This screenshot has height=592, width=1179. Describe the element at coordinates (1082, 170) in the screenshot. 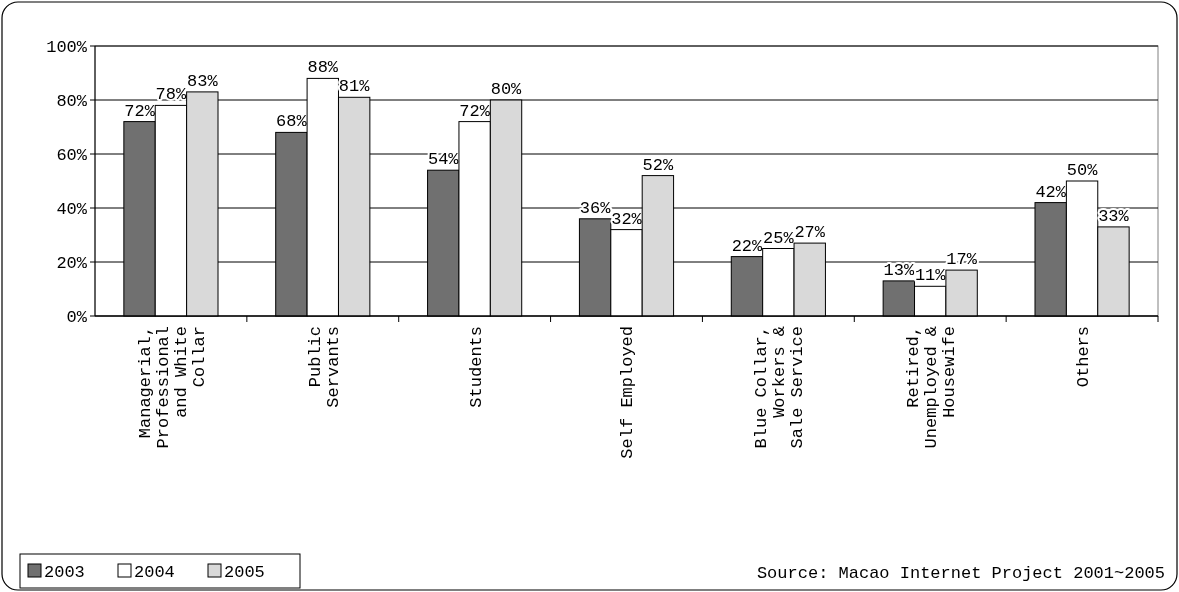

I see `data-label: 50%` at that location.